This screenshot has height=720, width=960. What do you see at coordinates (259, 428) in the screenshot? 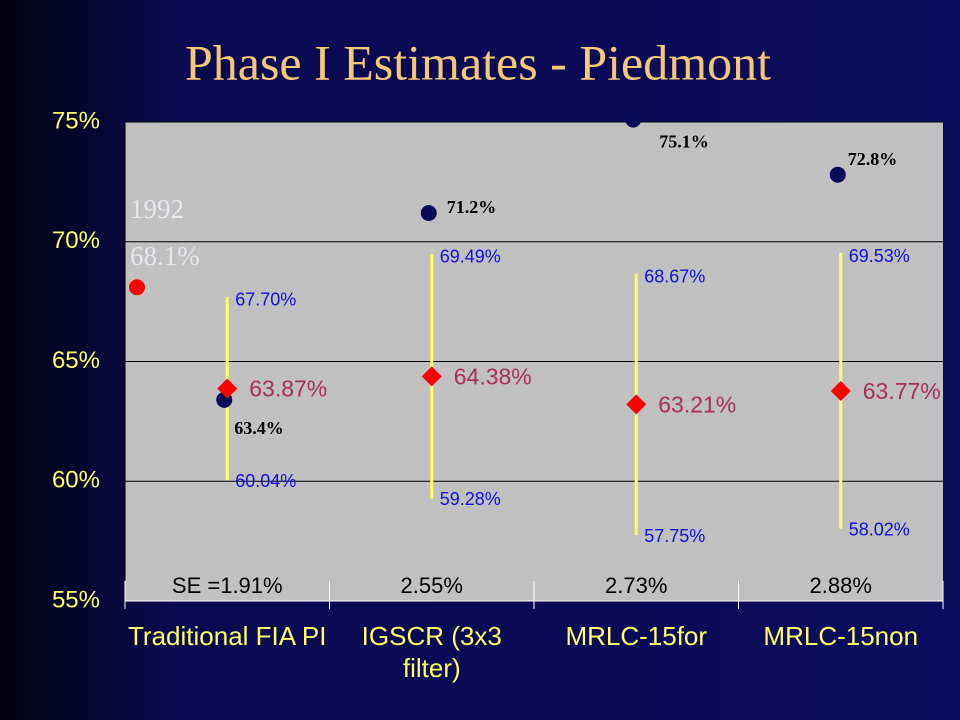
I see `observed-label: 63.4%` at bounding box center [259, 428].